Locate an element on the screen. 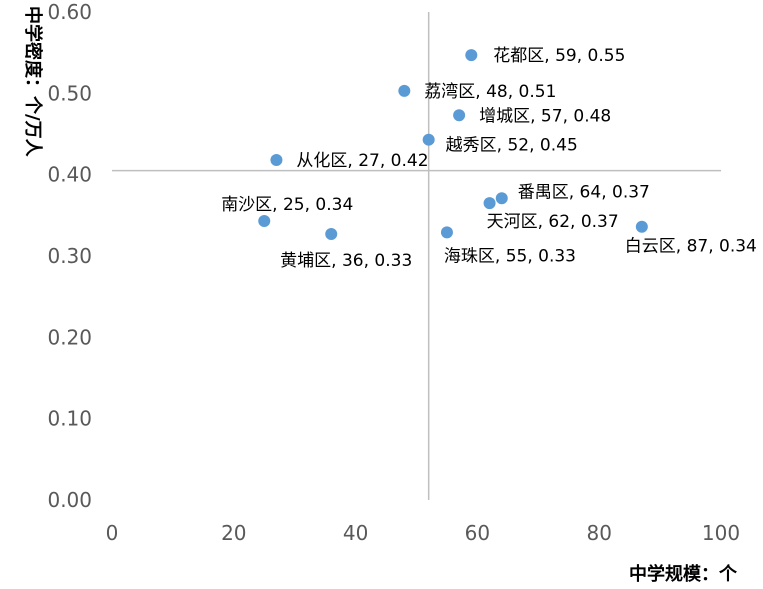 The width and height of the screenshot is (763, 589). point-data-label: 从化区, 27, 0.42 is located at coordinates (362, 161).